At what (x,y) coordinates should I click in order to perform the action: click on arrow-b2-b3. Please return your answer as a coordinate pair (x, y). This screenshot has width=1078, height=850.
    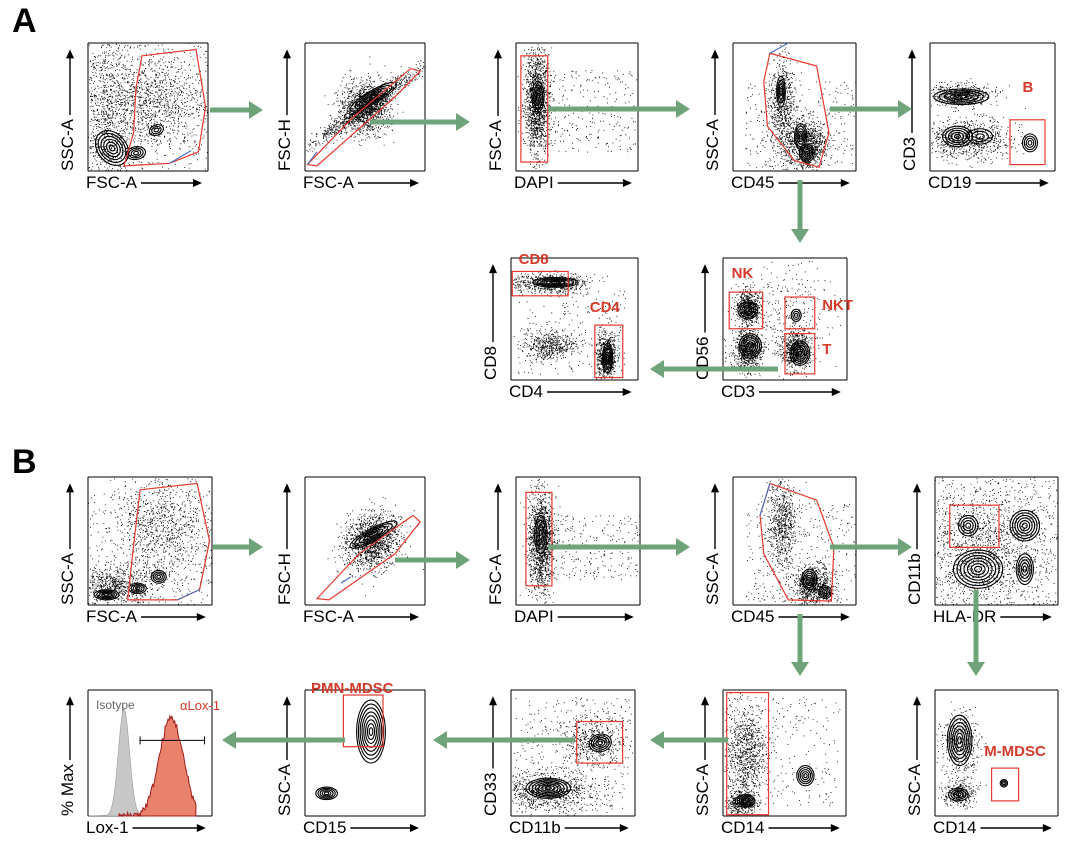
    Looking at the image, I should click on (432, 560).